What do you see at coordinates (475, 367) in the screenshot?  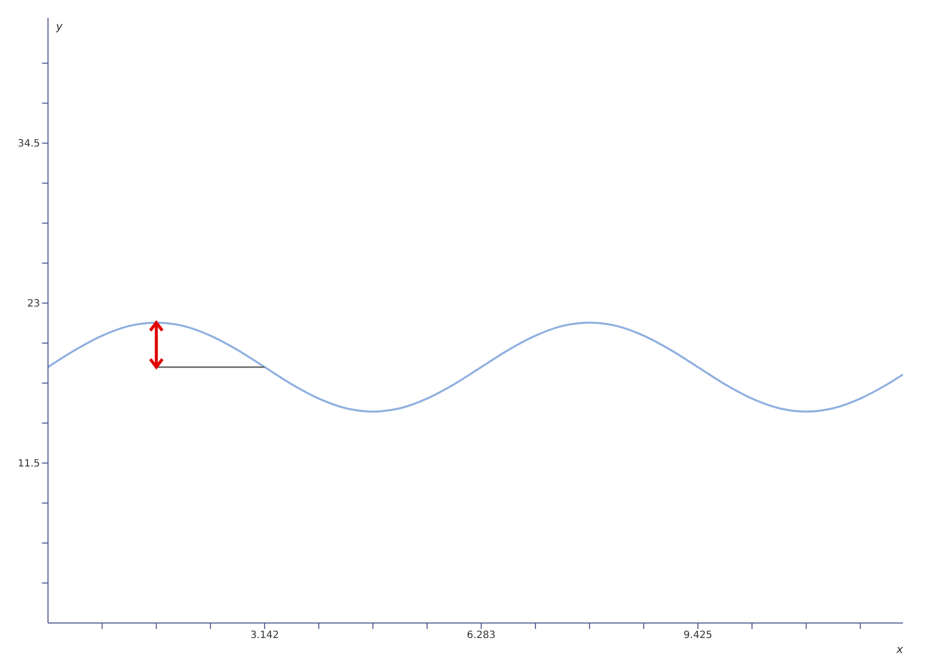 I see `line-series` at bounding box center [475, 367].